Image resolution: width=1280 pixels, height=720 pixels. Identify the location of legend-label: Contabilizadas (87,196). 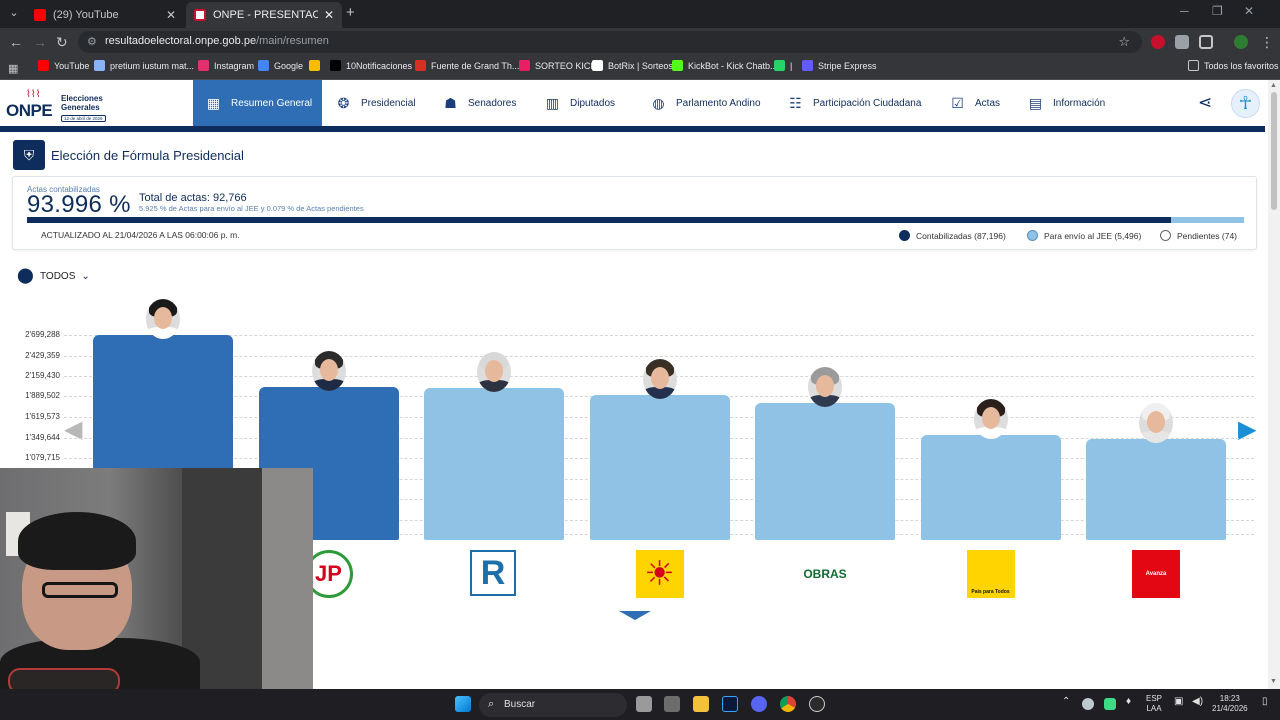
(961, 235).